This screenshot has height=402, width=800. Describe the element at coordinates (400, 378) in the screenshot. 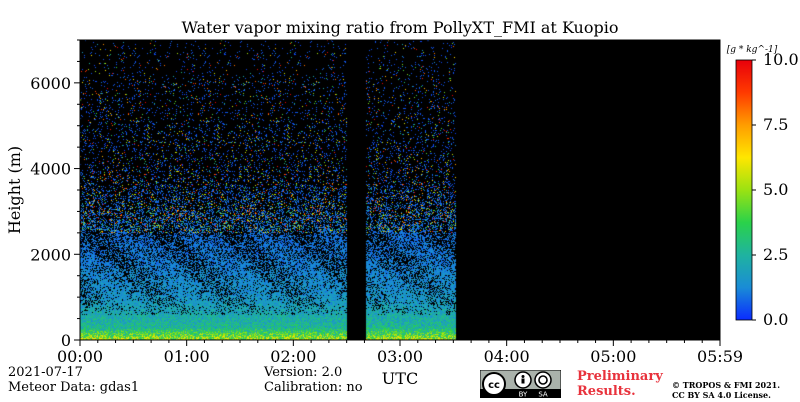

I see `x-axis-label: UTC` at that location.